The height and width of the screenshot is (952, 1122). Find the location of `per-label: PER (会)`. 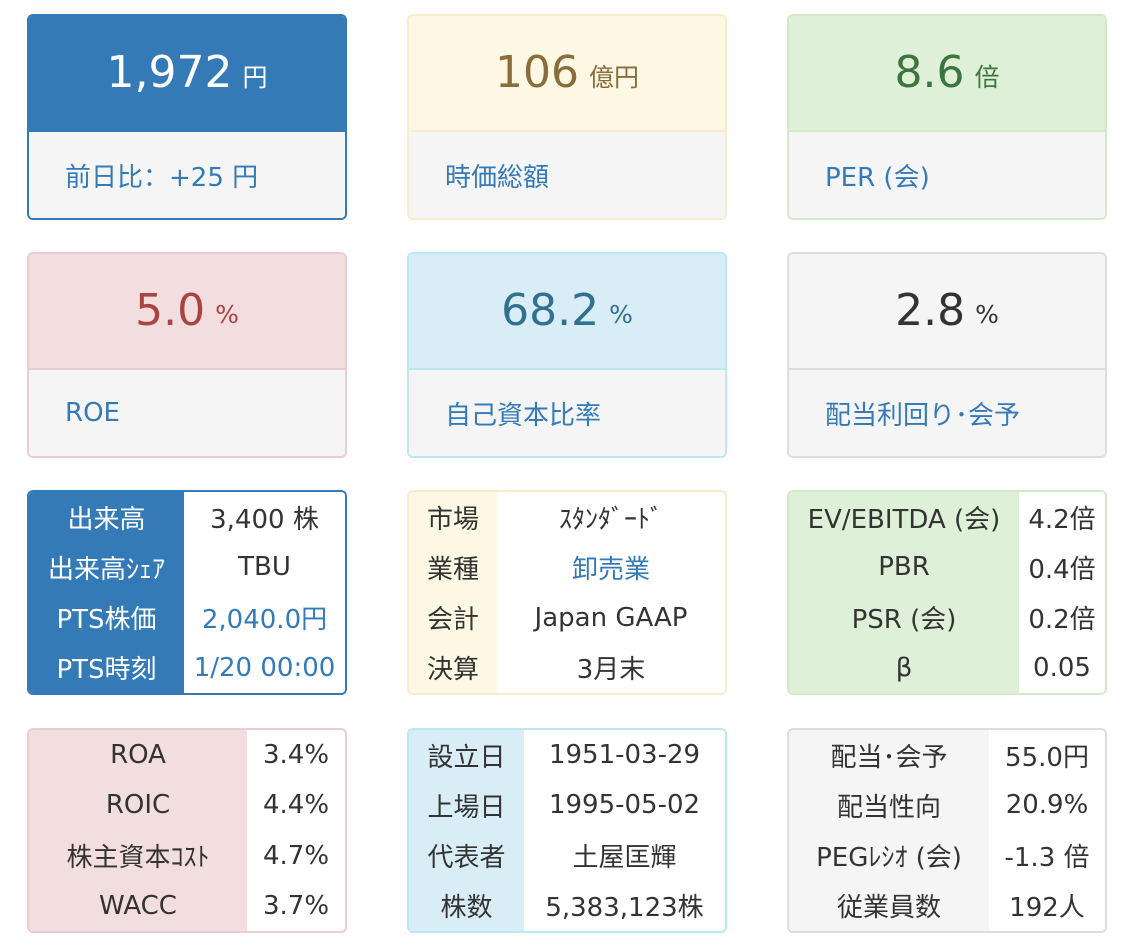

per-label: PER (会) is located at coordinates (947, 175).